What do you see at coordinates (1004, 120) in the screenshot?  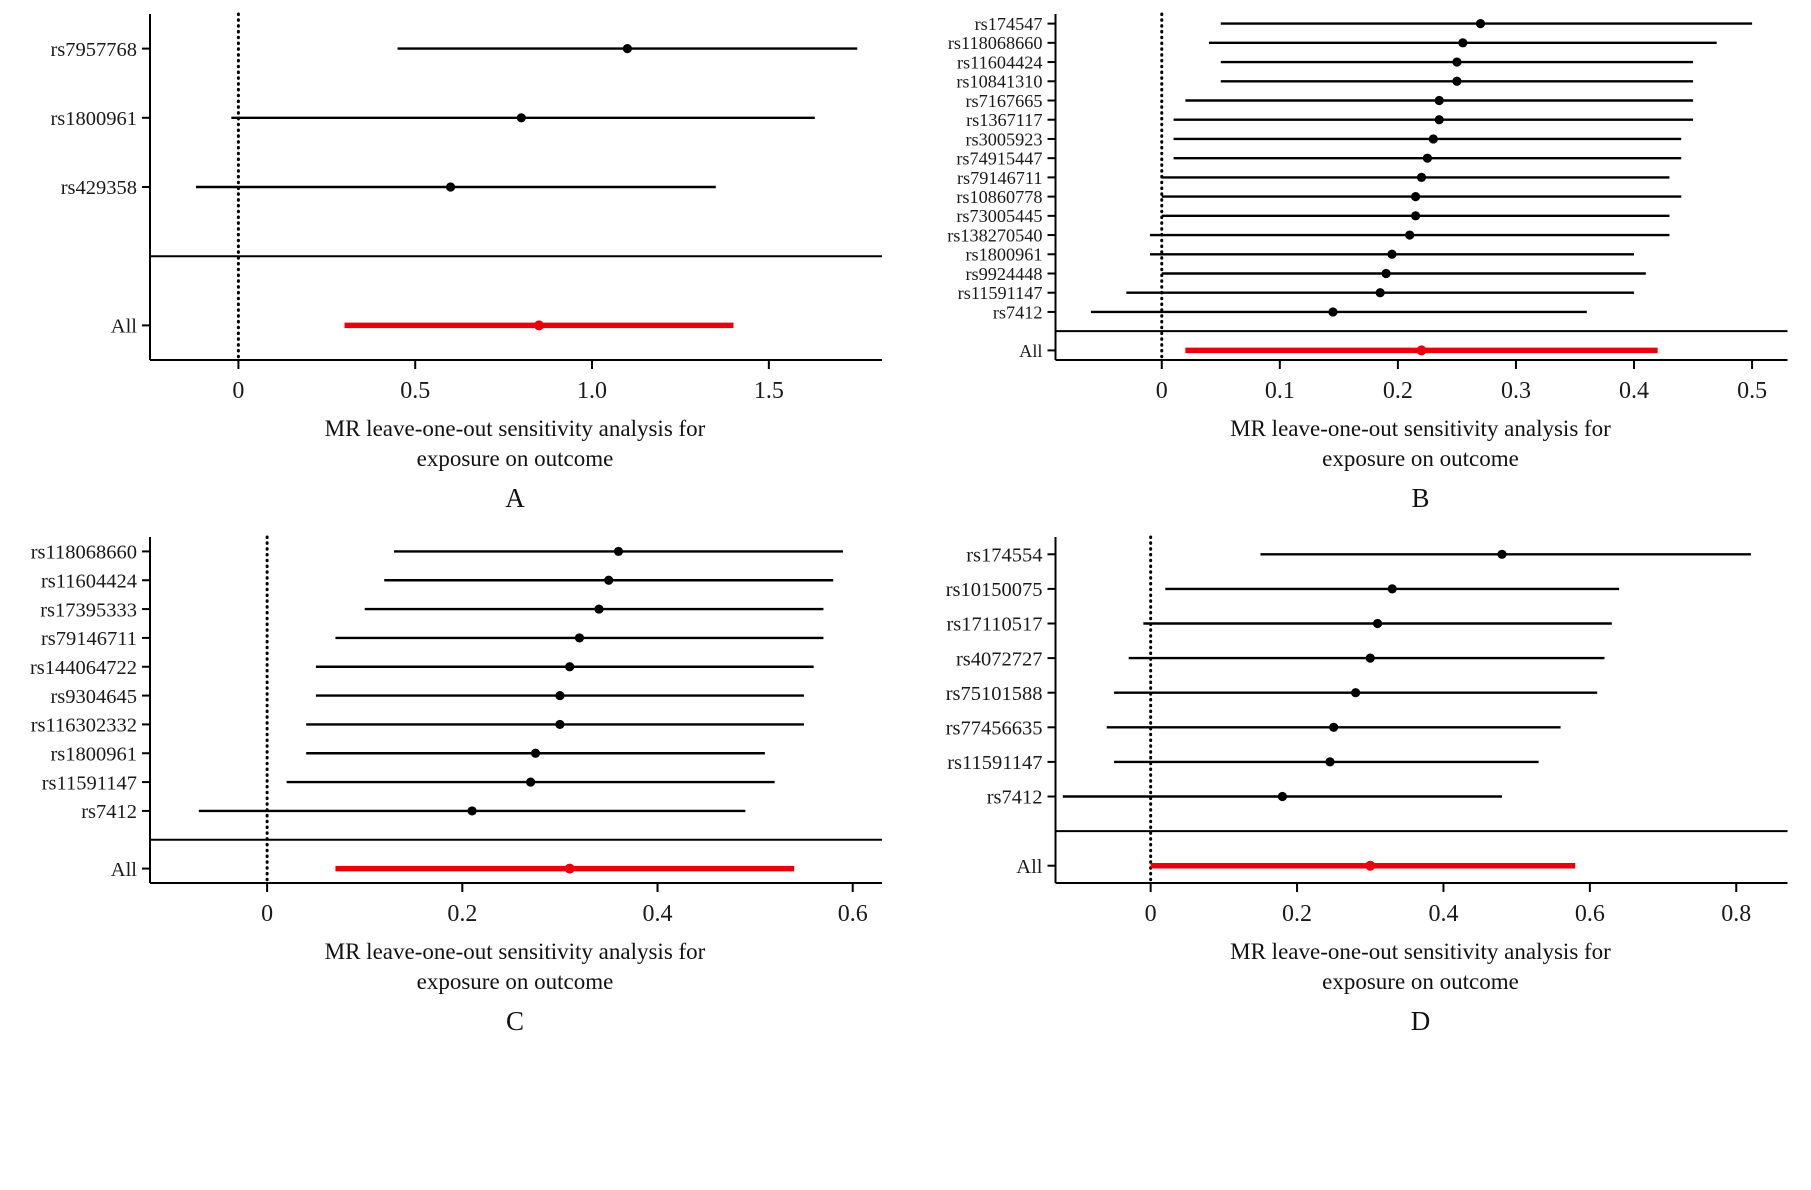 I see `row-label: rs1367117` at bounding box center [1004, 120].